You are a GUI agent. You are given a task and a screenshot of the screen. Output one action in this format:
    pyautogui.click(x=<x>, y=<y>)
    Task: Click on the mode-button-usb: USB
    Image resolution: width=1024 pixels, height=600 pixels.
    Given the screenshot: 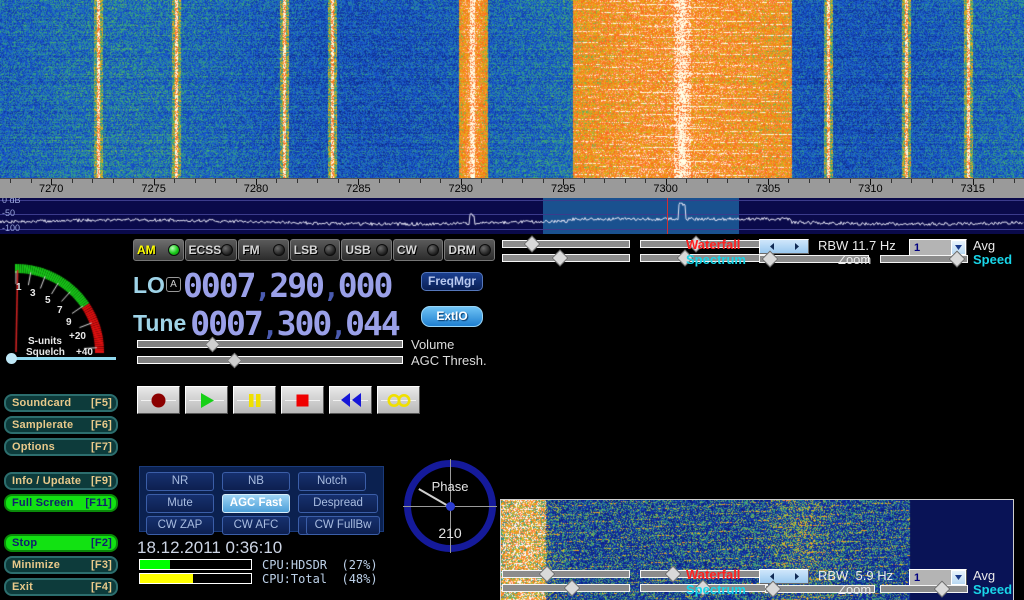 What is the action you would take?
    pyautogui.click(x=366, y=250)
    